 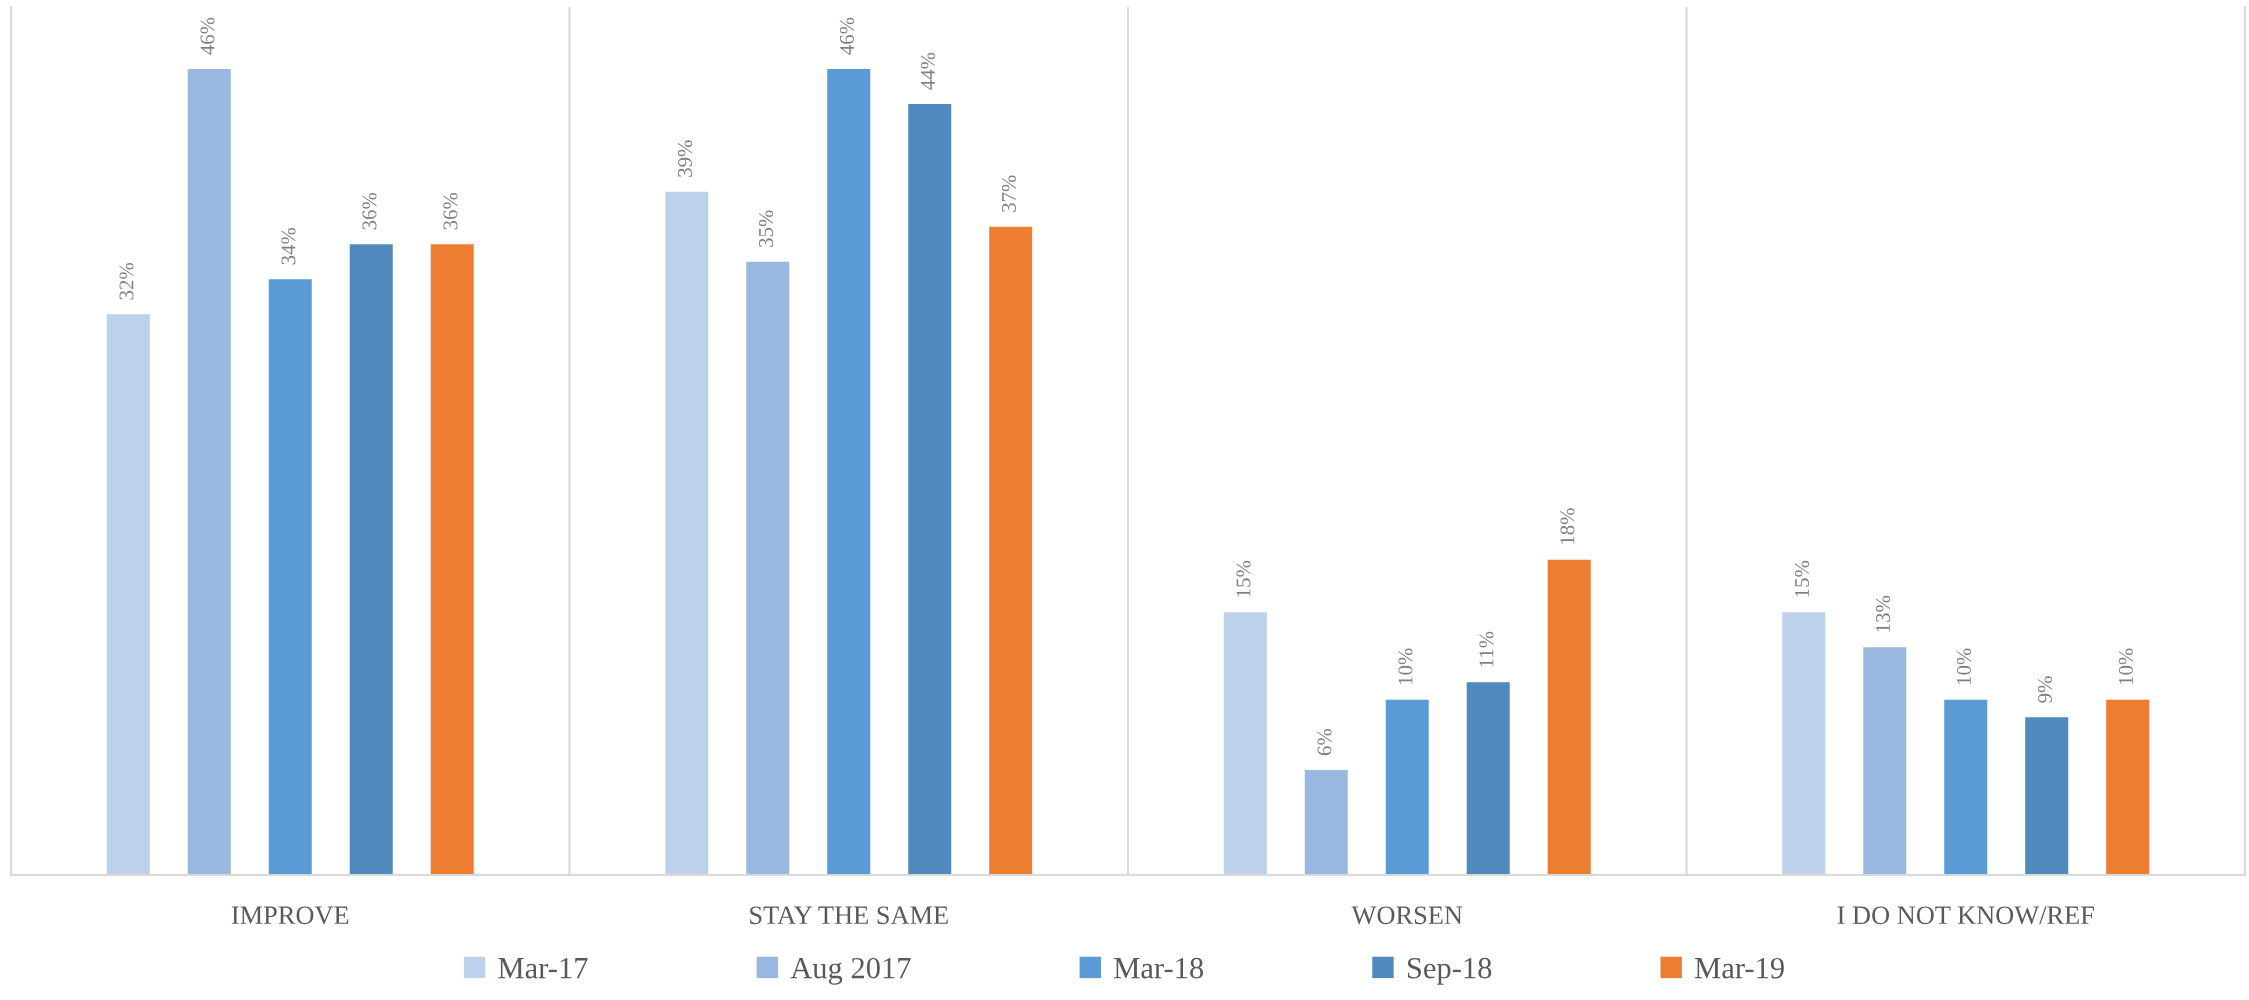 I want to click on legend-label: Aug 2017, so click(x=850, y=971).